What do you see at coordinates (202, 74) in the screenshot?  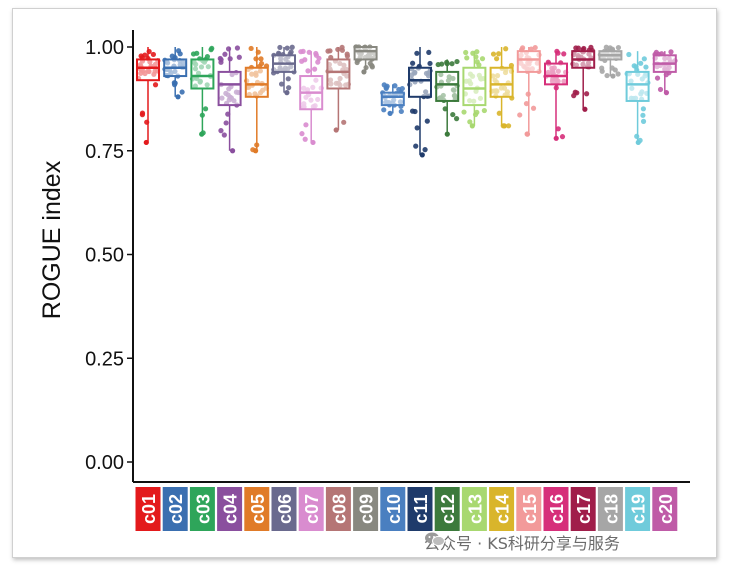 I see `box-c03` at bounding box center [202, 74].